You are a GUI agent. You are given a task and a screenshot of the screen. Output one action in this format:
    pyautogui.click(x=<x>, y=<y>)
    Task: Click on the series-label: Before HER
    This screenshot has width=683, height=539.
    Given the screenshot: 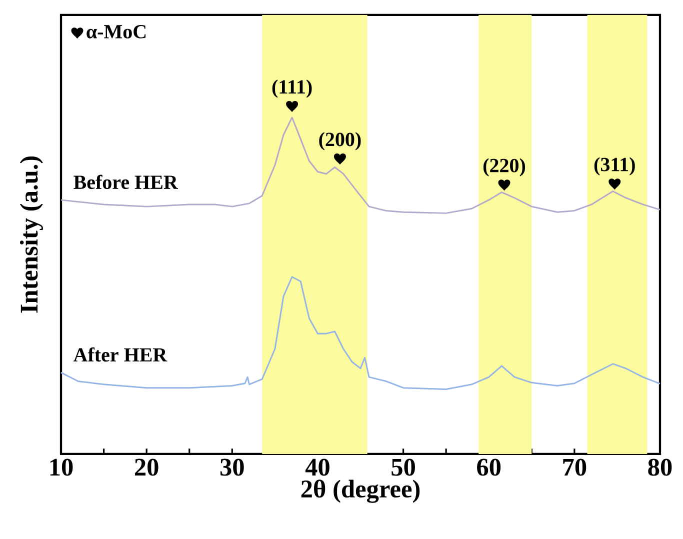 What is the action you would take?
    pyautogui.click(x=126, y=182)
    